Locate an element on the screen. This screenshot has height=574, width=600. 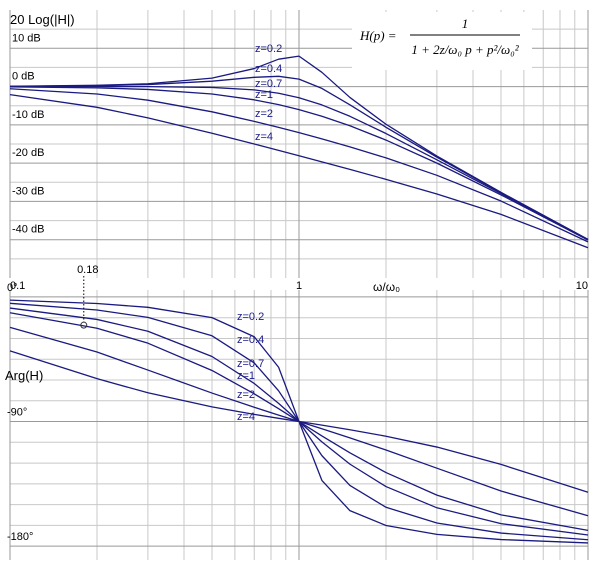
y-tick-label: -90° is located at coordinates (17, 413).